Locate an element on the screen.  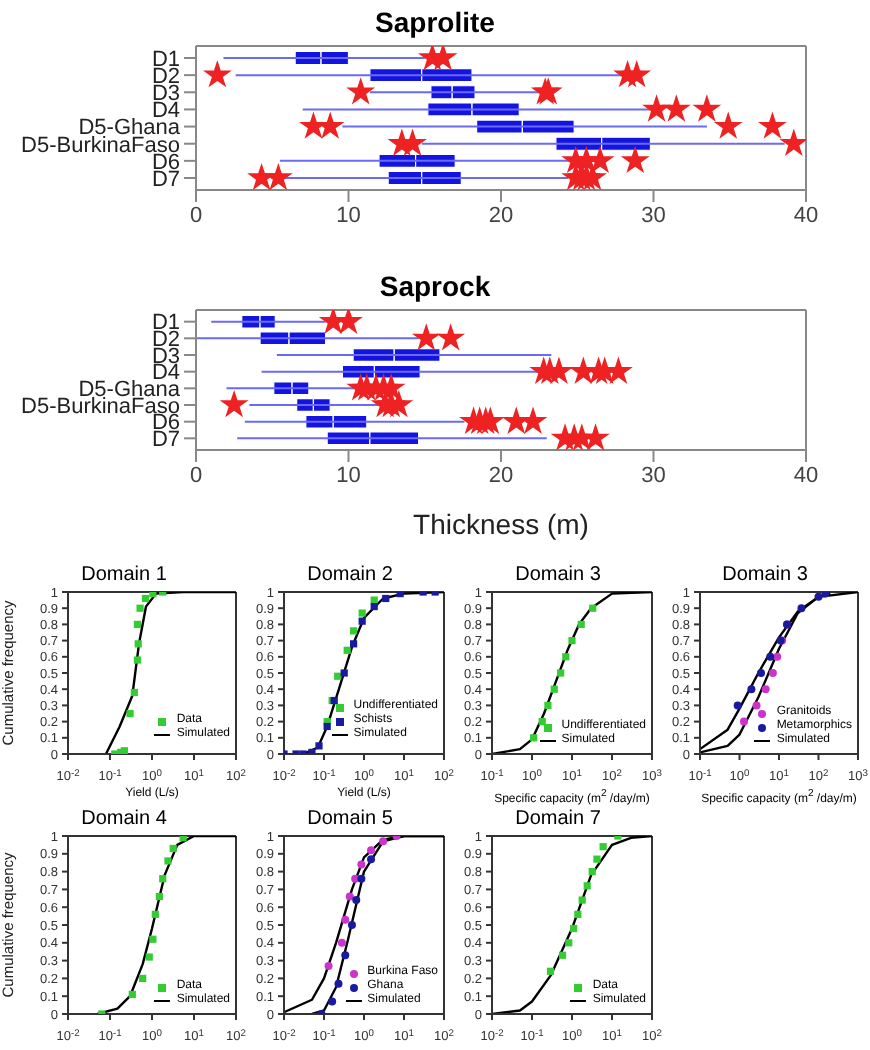
chart-title: Saprolite is located at coordinates (435, 22).